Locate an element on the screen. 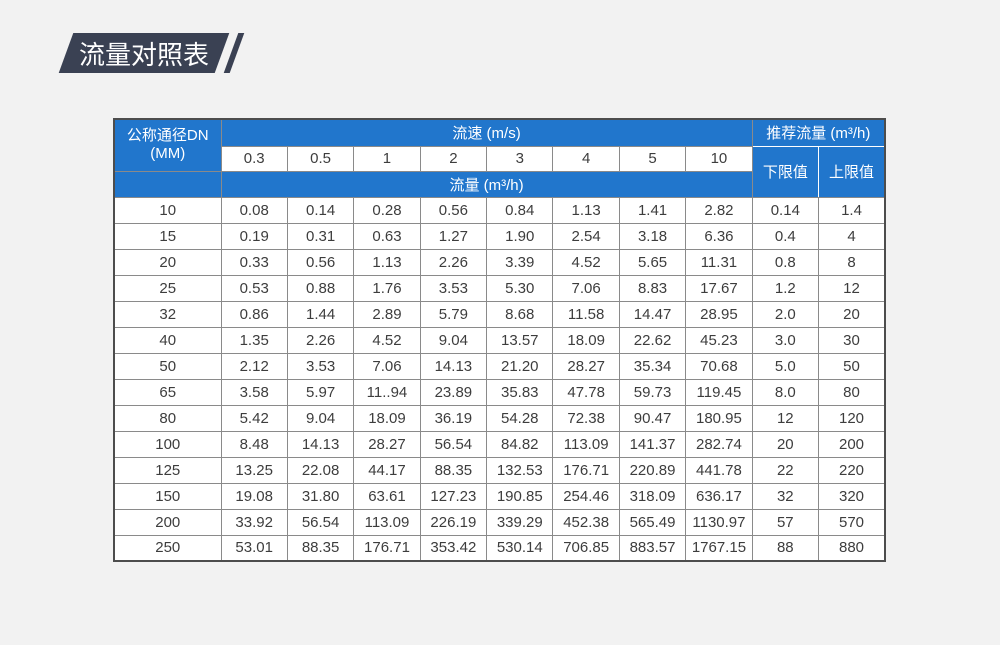 The width and height of the screenshot is (1000, 645). dn-cell: 15 is located at coordinates (167, 236).